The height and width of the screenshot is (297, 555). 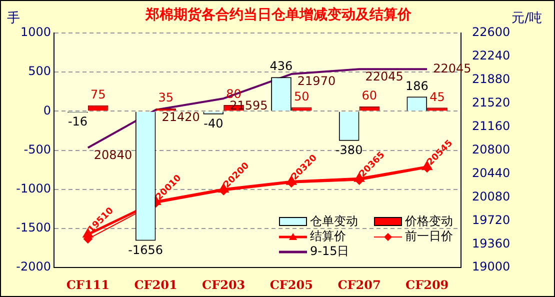 What do you see at coordinates (291, 285) in the screenshot?
I see `x-tick-label: CF205` at bounding box center [291, 285].